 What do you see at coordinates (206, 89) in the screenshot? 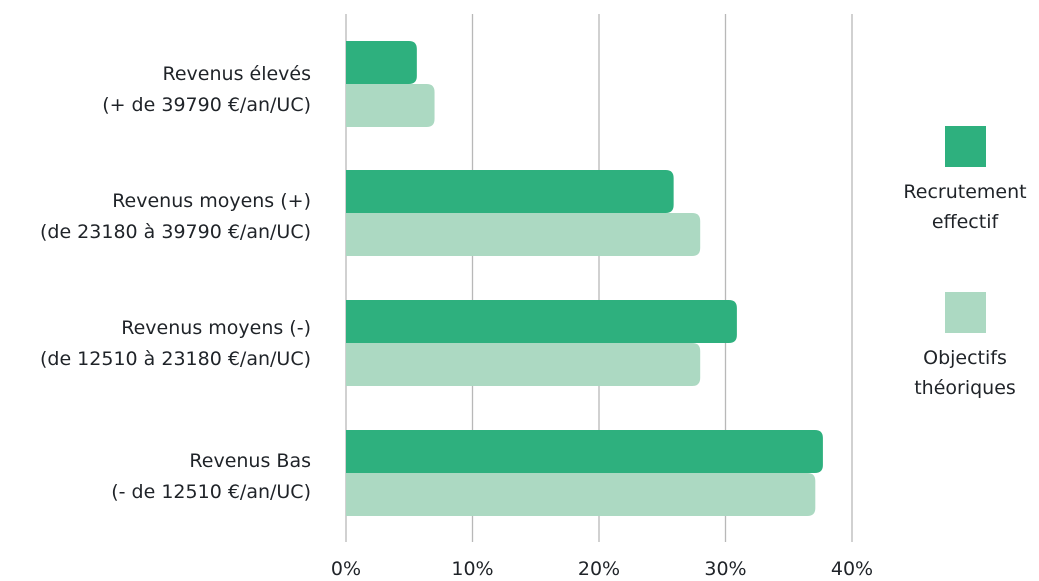
I see `category-label-high-income: Revenus élevés (+ de 39790 €/an/UC)` at bounding box center [206, 89].